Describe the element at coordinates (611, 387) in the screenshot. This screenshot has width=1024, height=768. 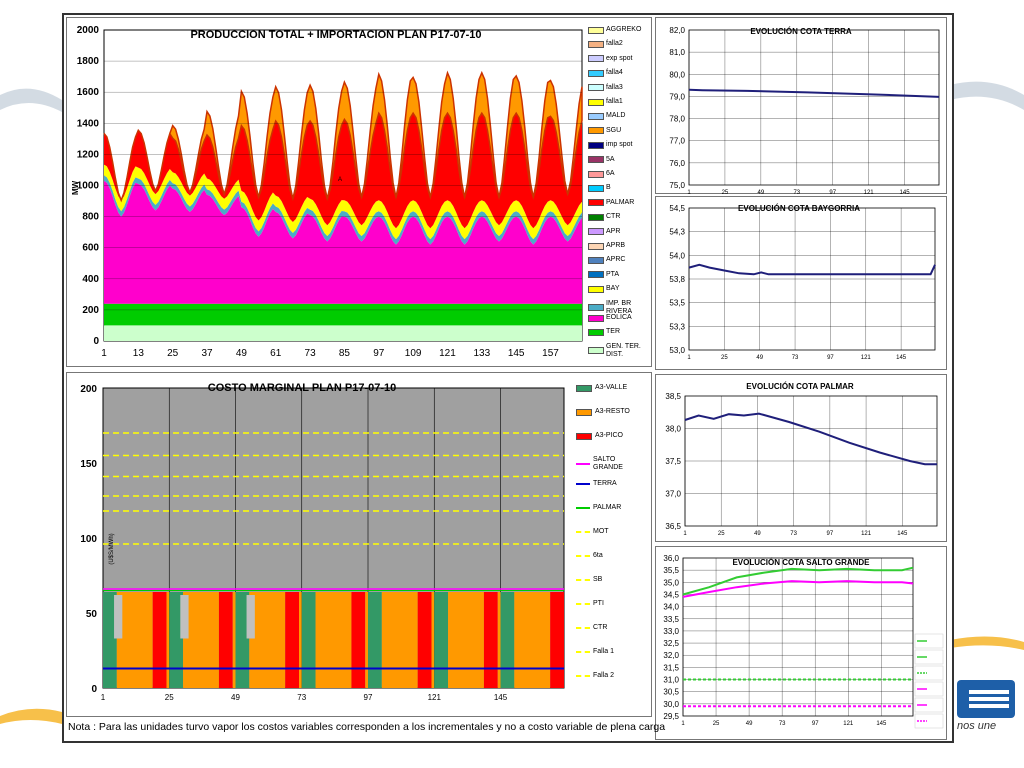
I see `legend-label: A3-VALLE` at that location.